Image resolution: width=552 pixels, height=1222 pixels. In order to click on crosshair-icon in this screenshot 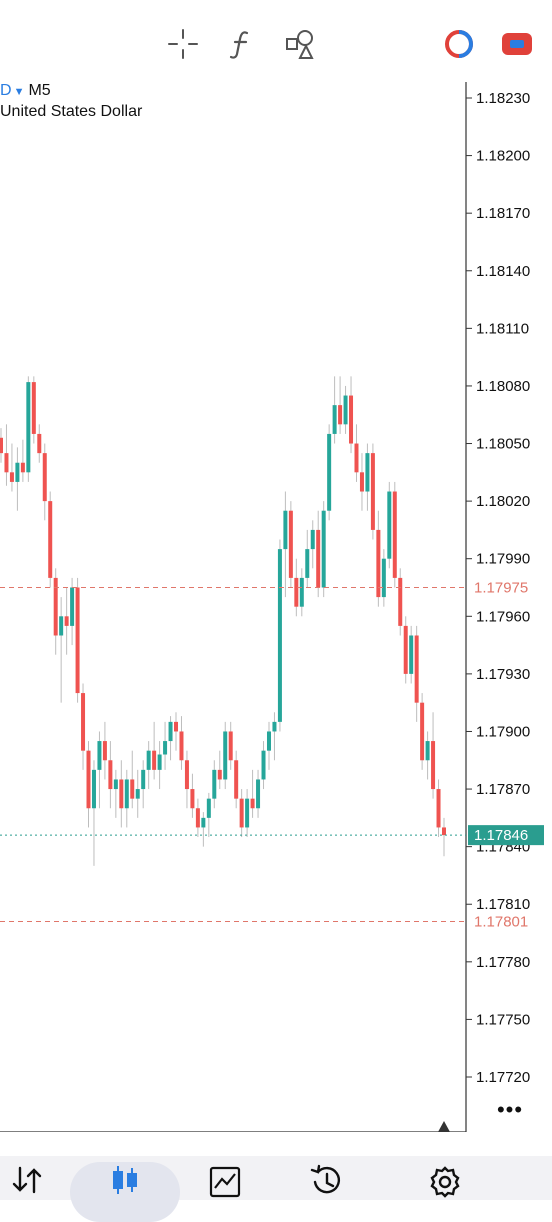, I will do `click(183, 44)`.